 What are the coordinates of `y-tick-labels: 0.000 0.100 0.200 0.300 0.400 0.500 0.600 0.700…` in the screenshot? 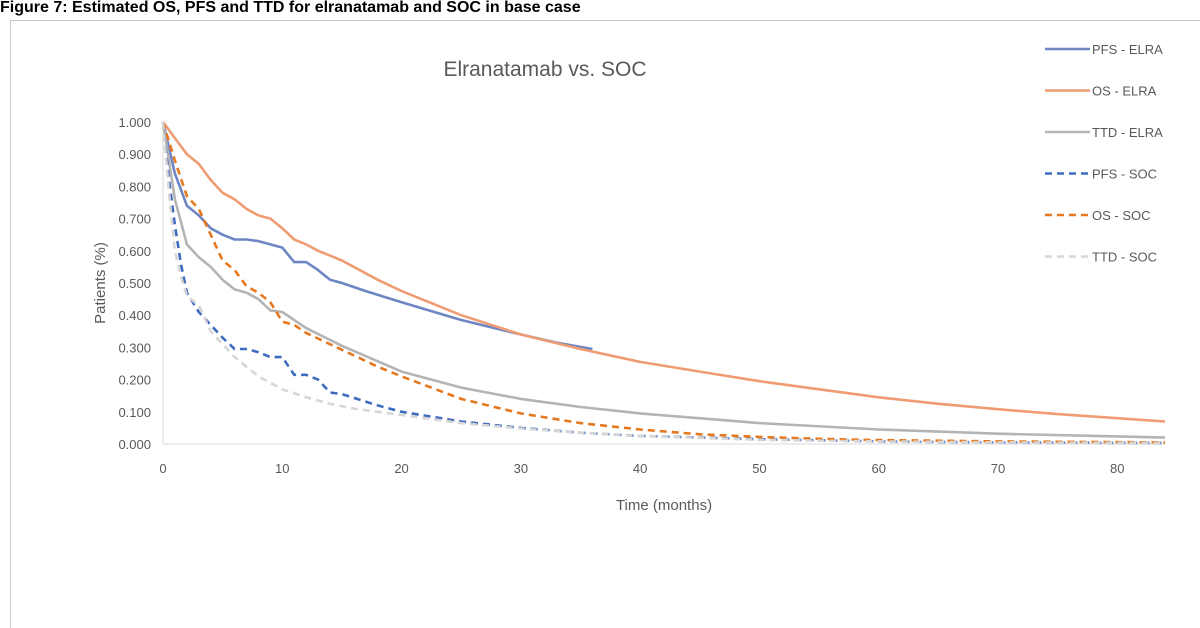 It's located at (134, 283).